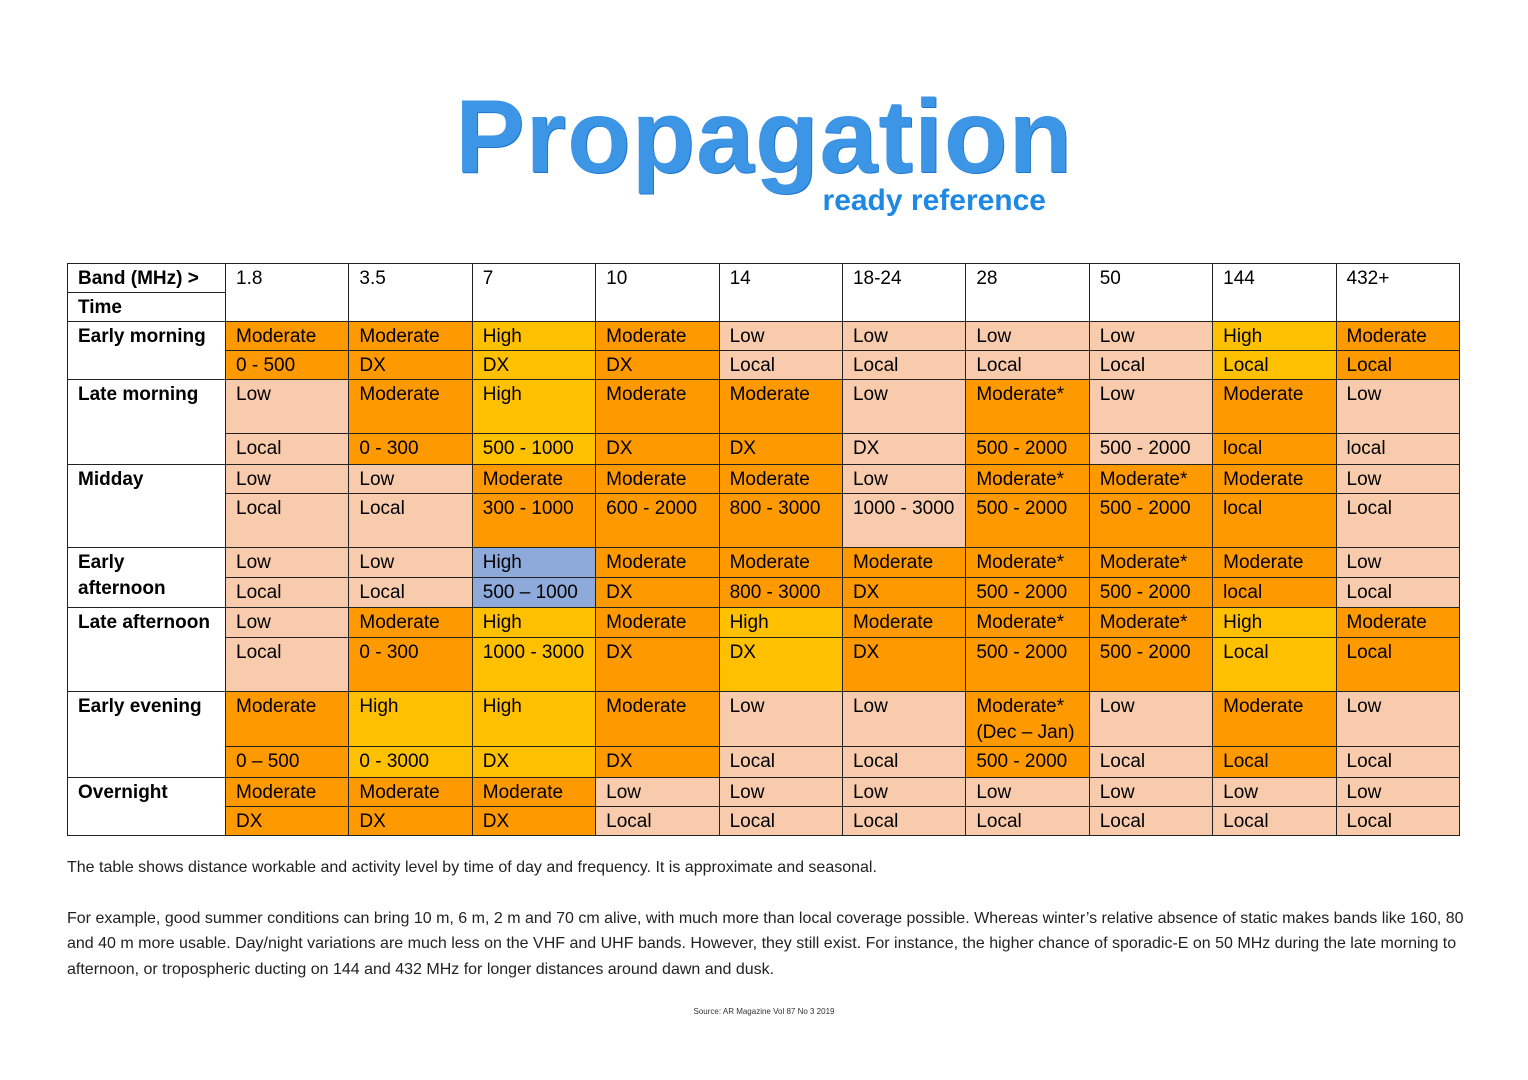 This screenshot has height=1080, width=1528. What do you see at coordinates (1027, 292) in the screenshot?
I see `band: 28` at bounding box center [1027, 292].